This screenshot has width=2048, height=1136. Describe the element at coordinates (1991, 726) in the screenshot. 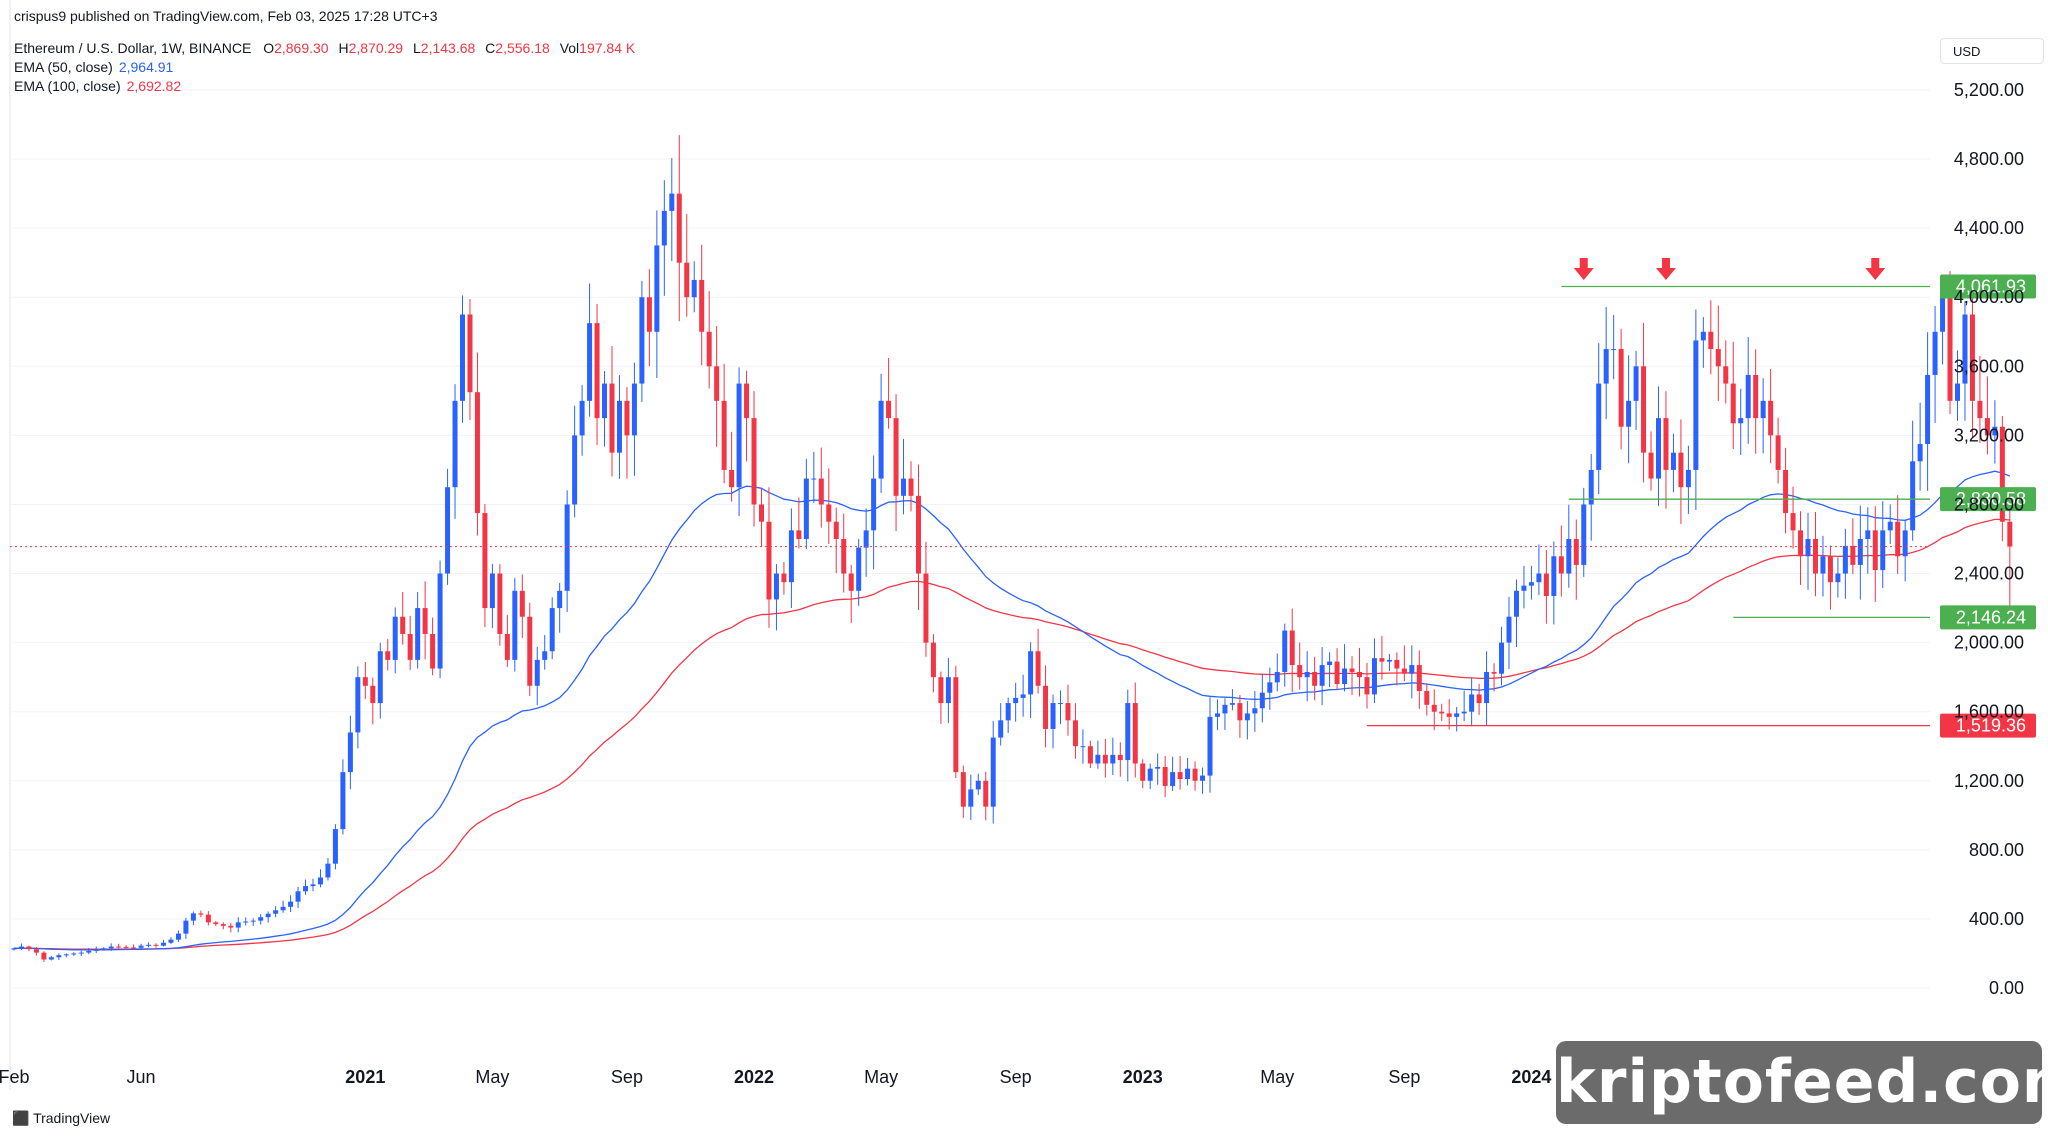

I see `level-label-text: 1,519.36` at that location.